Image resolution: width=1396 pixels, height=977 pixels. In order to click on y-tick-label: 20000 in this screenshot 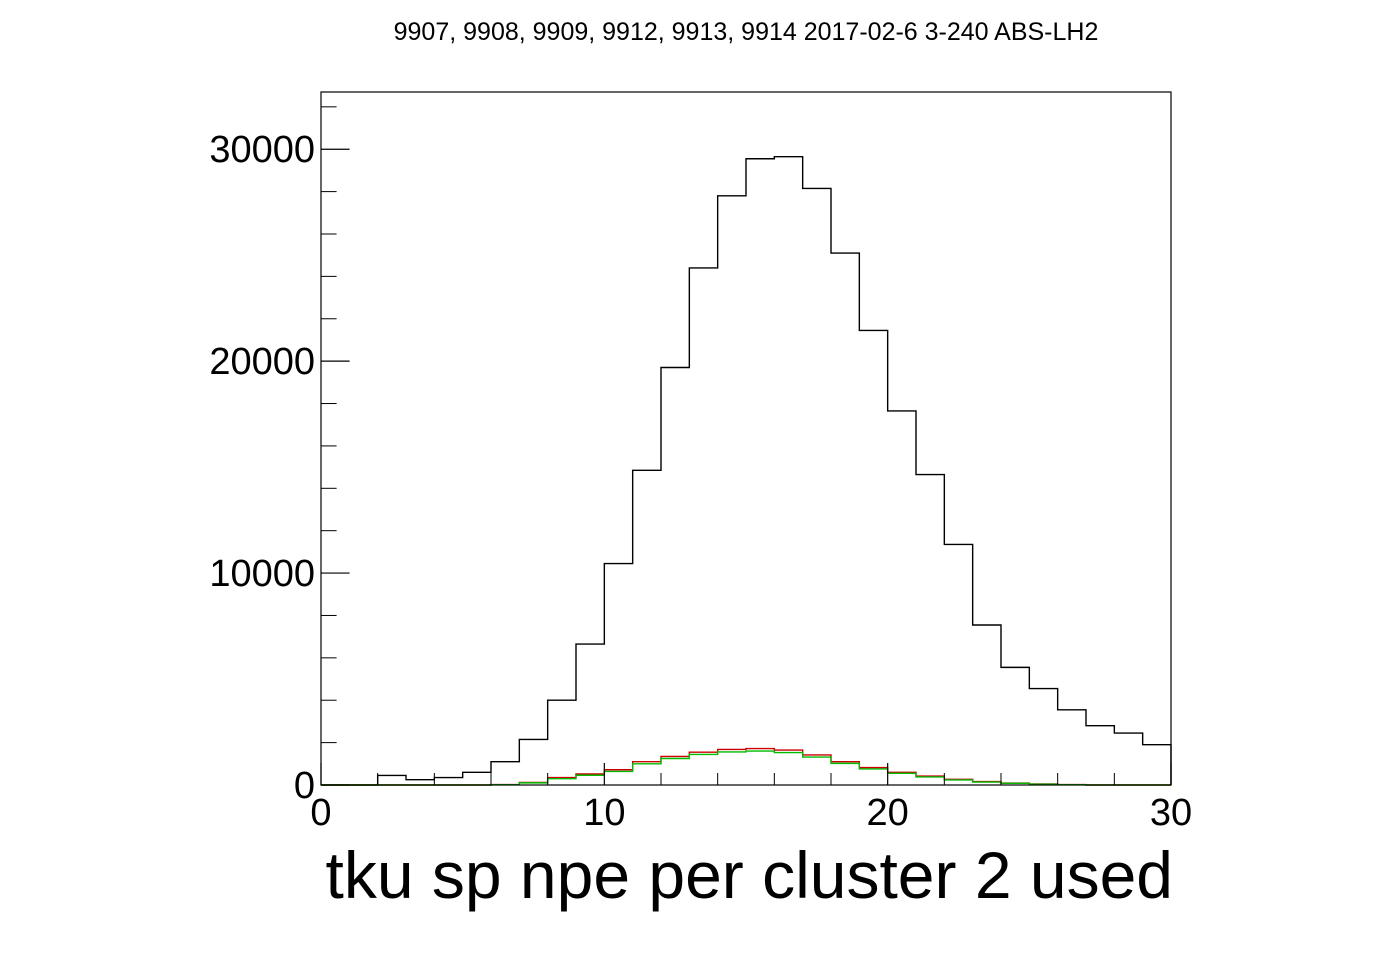, I will do `click(262, 362)`.